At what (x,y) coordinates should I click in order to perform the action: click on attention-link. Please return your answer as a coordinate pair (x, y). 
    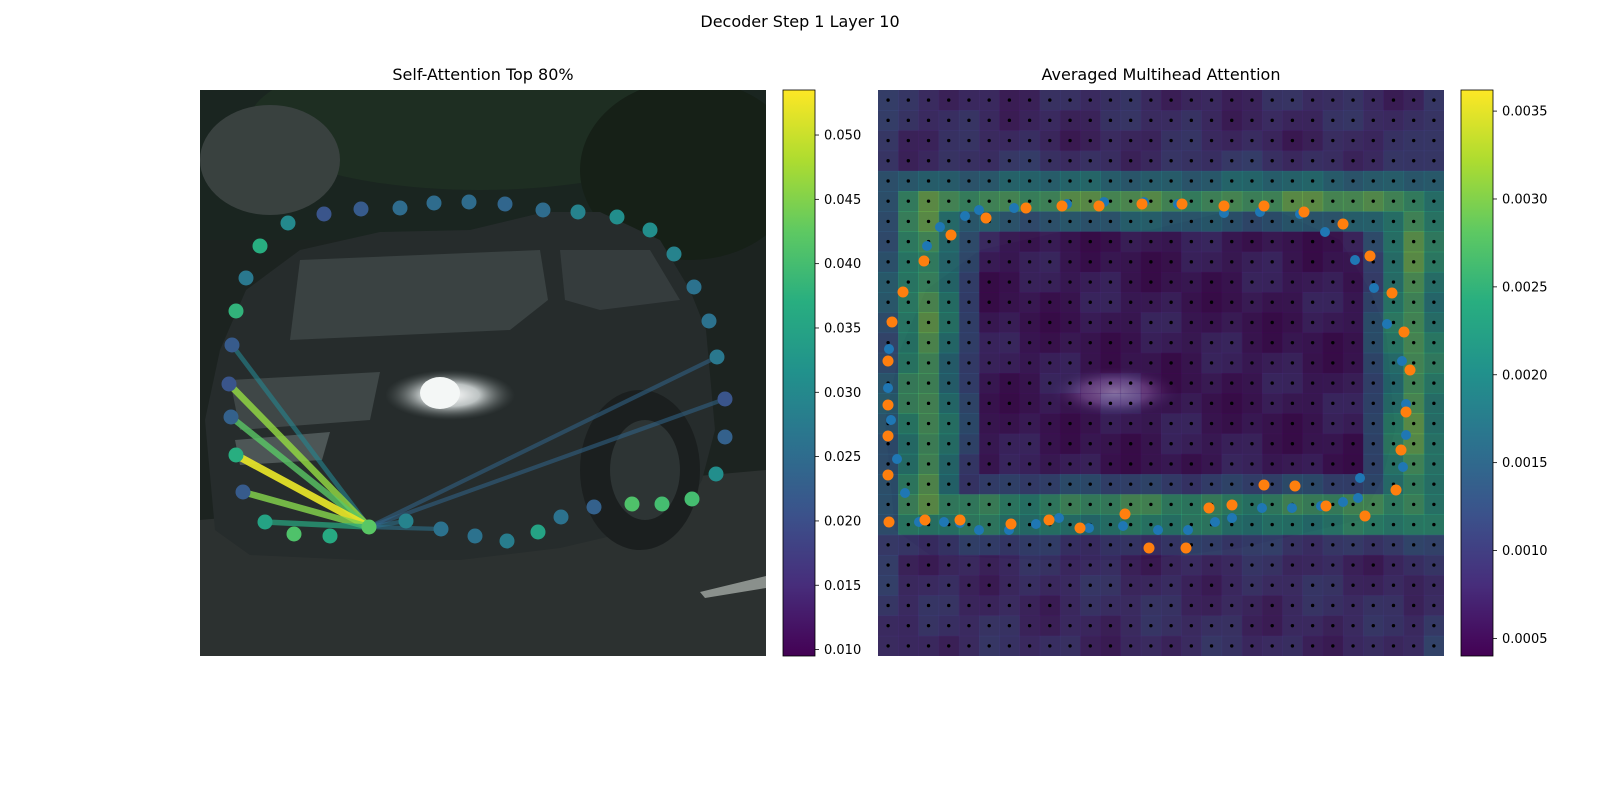
    Looking at the image, I should click on (299, 455).